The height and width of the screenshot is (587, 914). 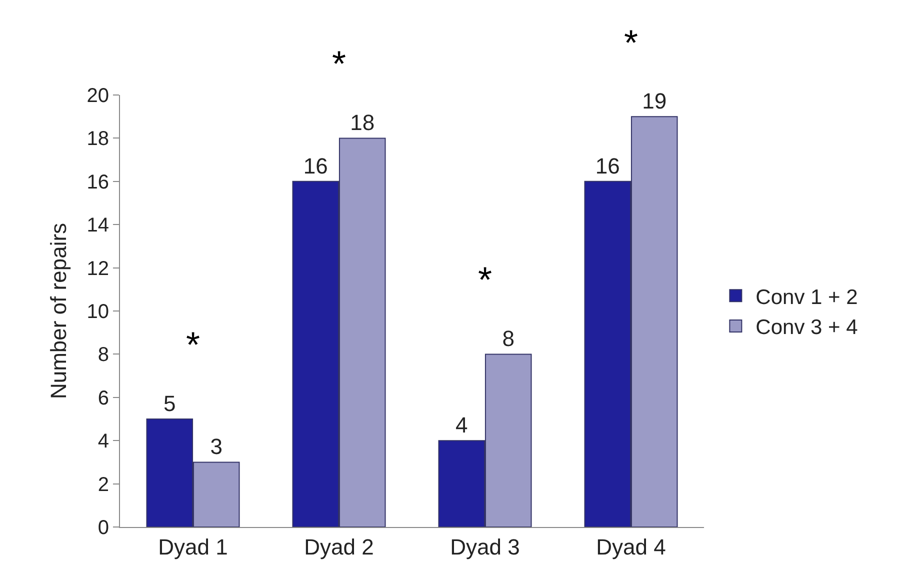 What do you see at coordinates (97, 312) in the screenshot?
I see `y-tick-label: 10` at bounding box center [97, 312].